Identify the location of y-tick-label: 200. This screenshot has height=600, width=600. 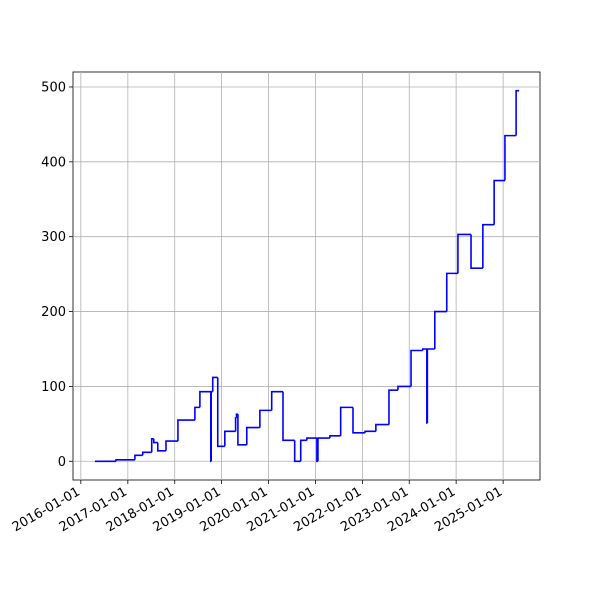
(53, 312).